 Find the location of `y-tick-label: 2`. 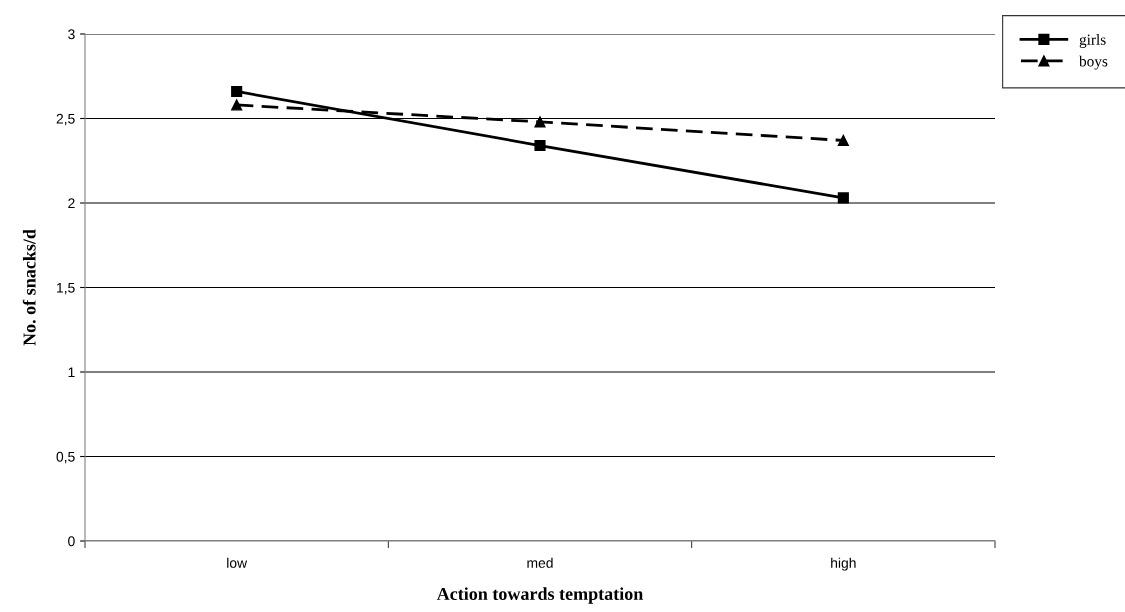

y-tick-label: 2 is located at coordinates (71, 203).